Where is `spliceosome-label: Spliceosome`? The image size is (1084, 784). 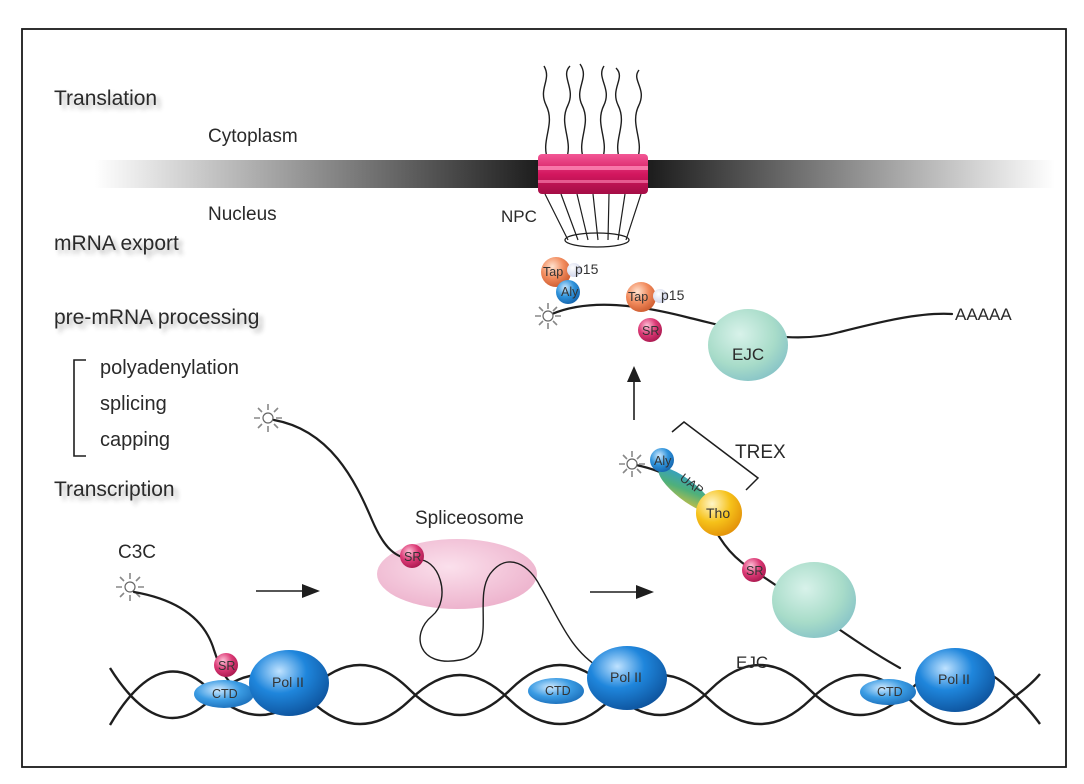 spliceosome-label: Spliceosome is located at coordinates (469, 518).